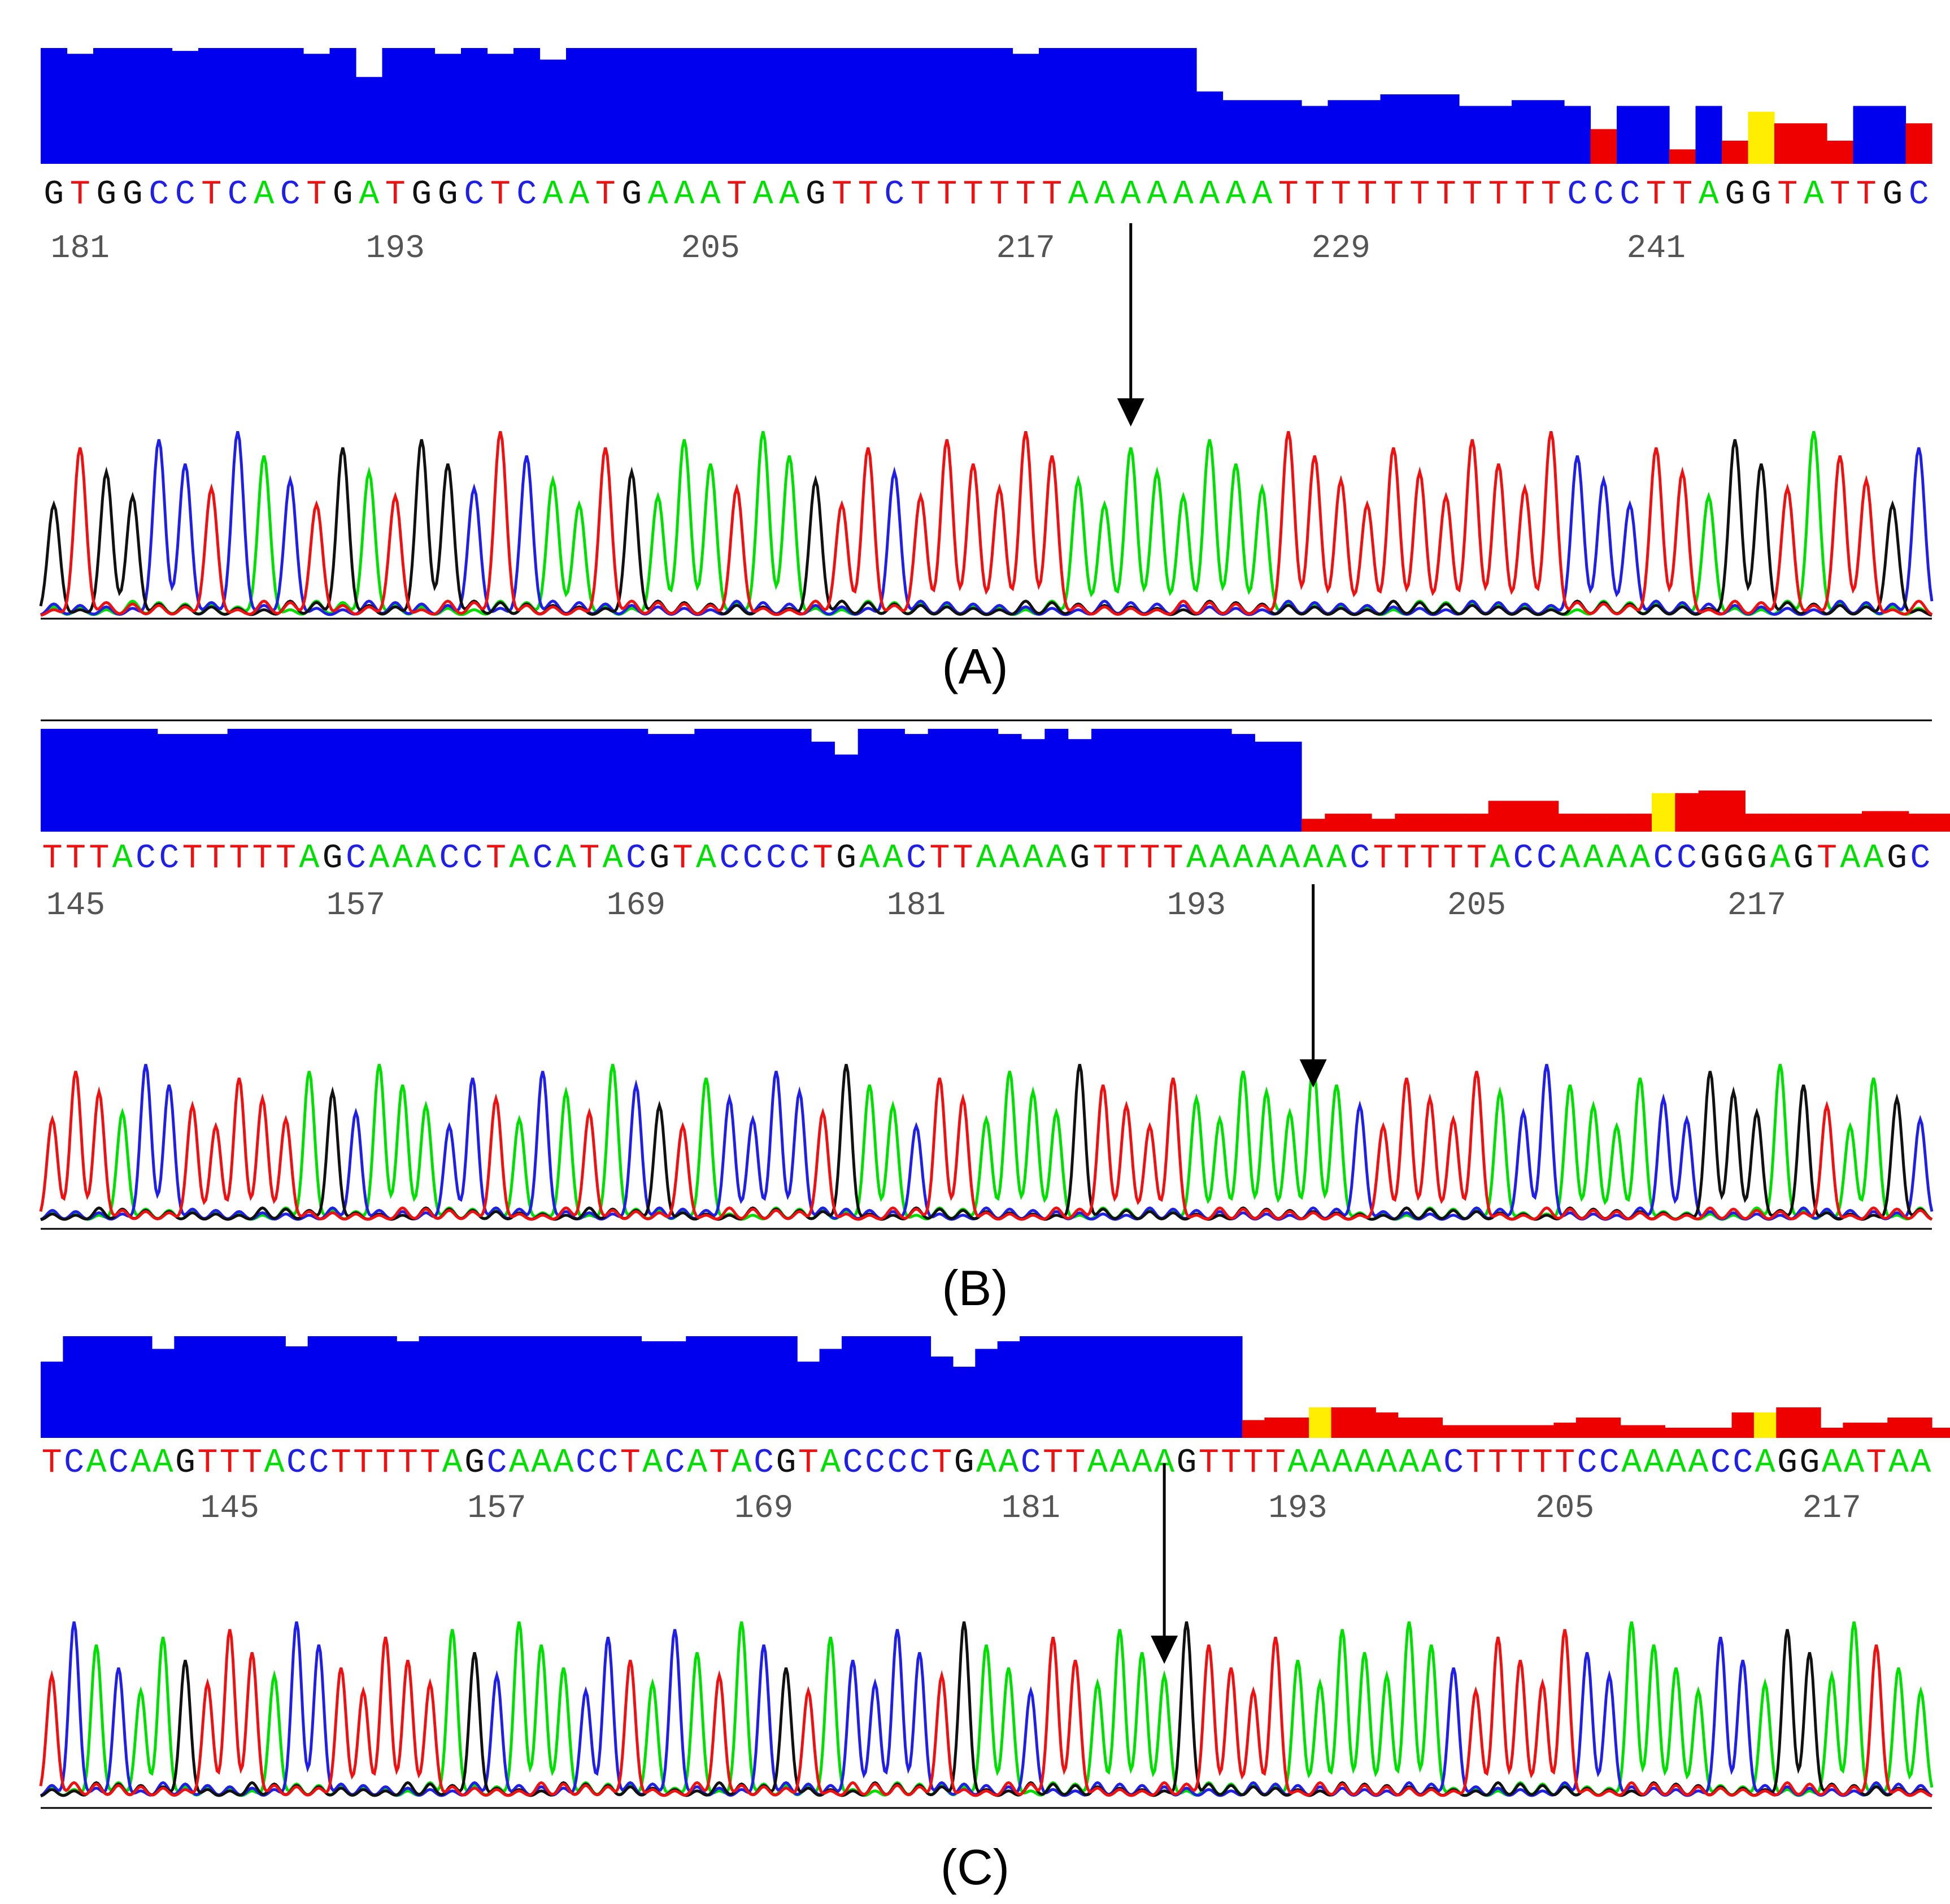  Describe the element at coordinates (1130, 412) in the screenshot. I see `arrow-head` at that location.